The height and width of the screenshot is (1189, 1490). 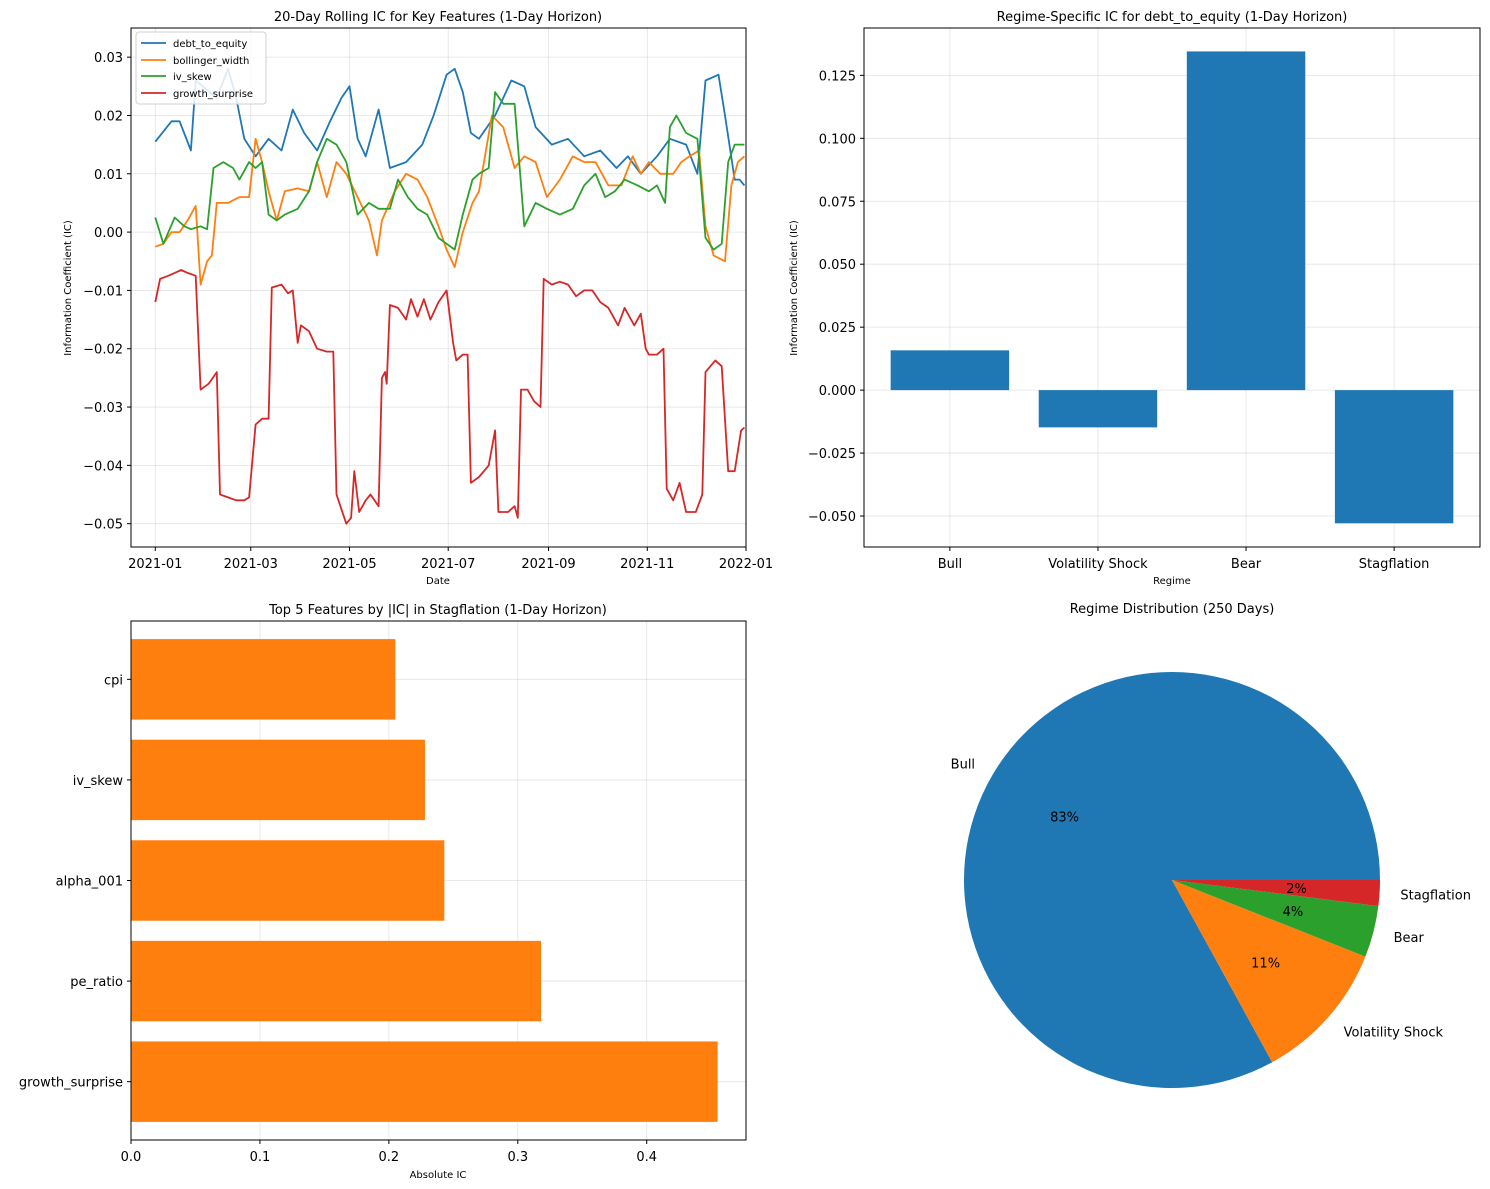 What do you see at coordinates (963, 765) in the screenshot?
I see `pie-label: Bull` at bounding box center [963, 765].